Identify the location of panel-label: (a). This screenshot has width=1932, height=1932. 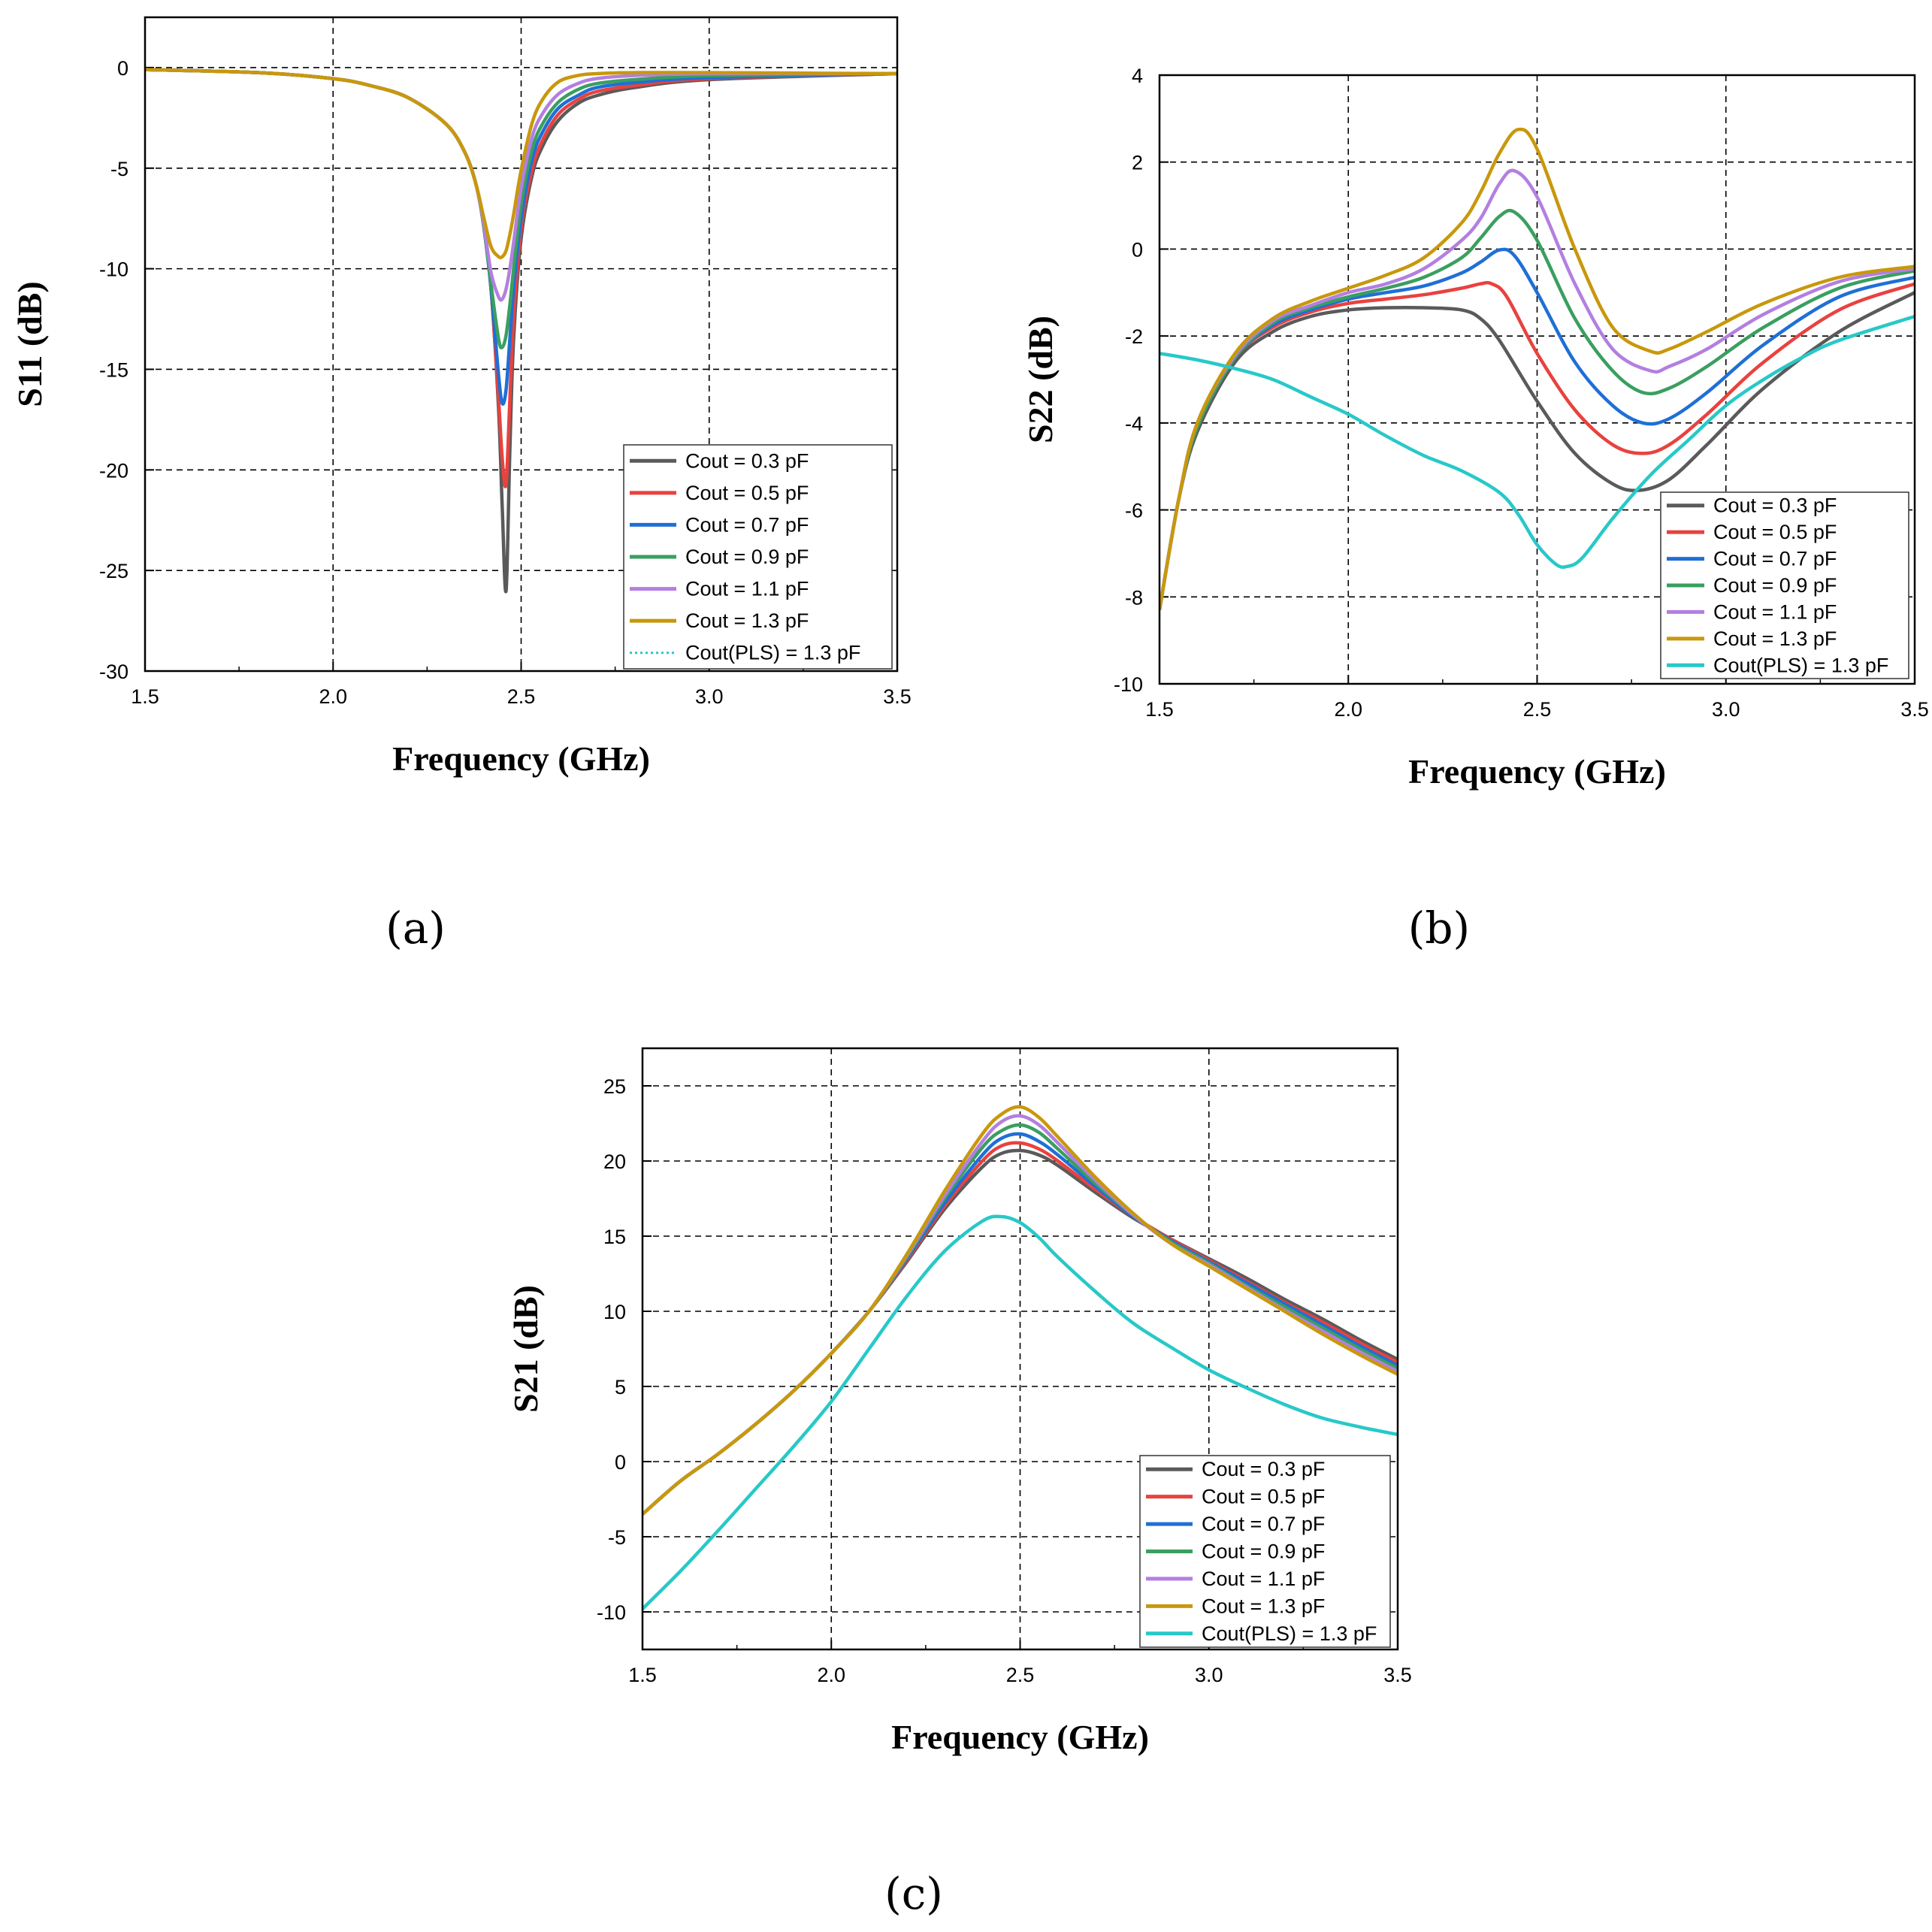
(416, 929).